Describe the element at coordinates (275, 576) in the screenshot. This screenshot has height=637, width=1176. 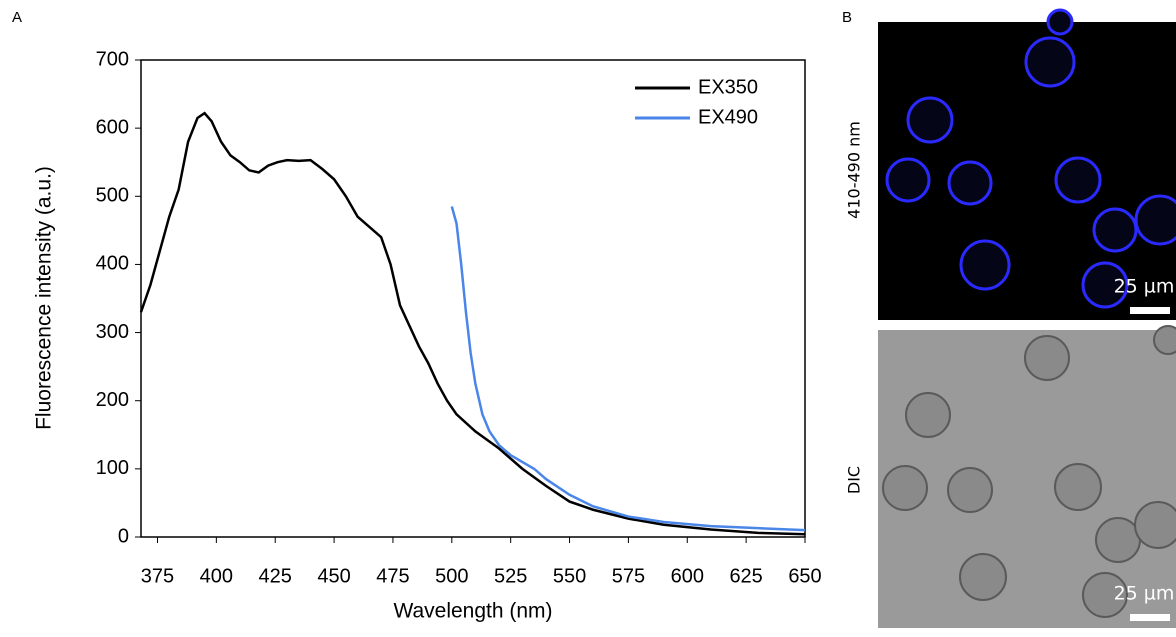
I see `x-tick-label: 425` at that location.